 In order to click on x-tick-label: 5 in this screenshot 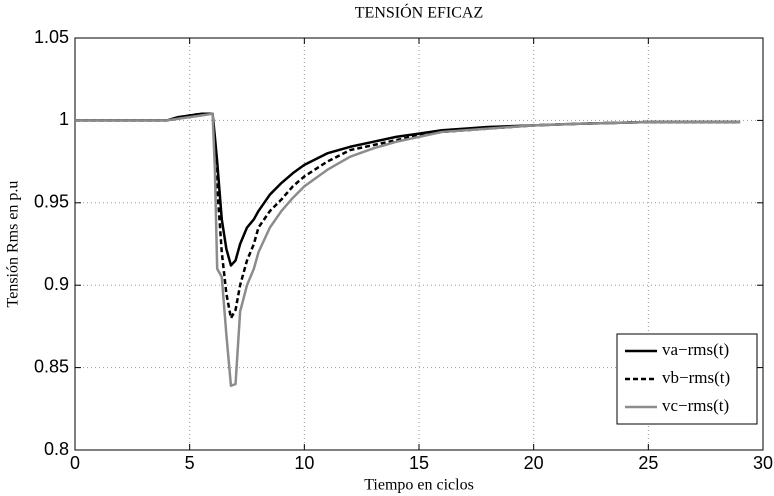, I will do `click(190, 463)`.